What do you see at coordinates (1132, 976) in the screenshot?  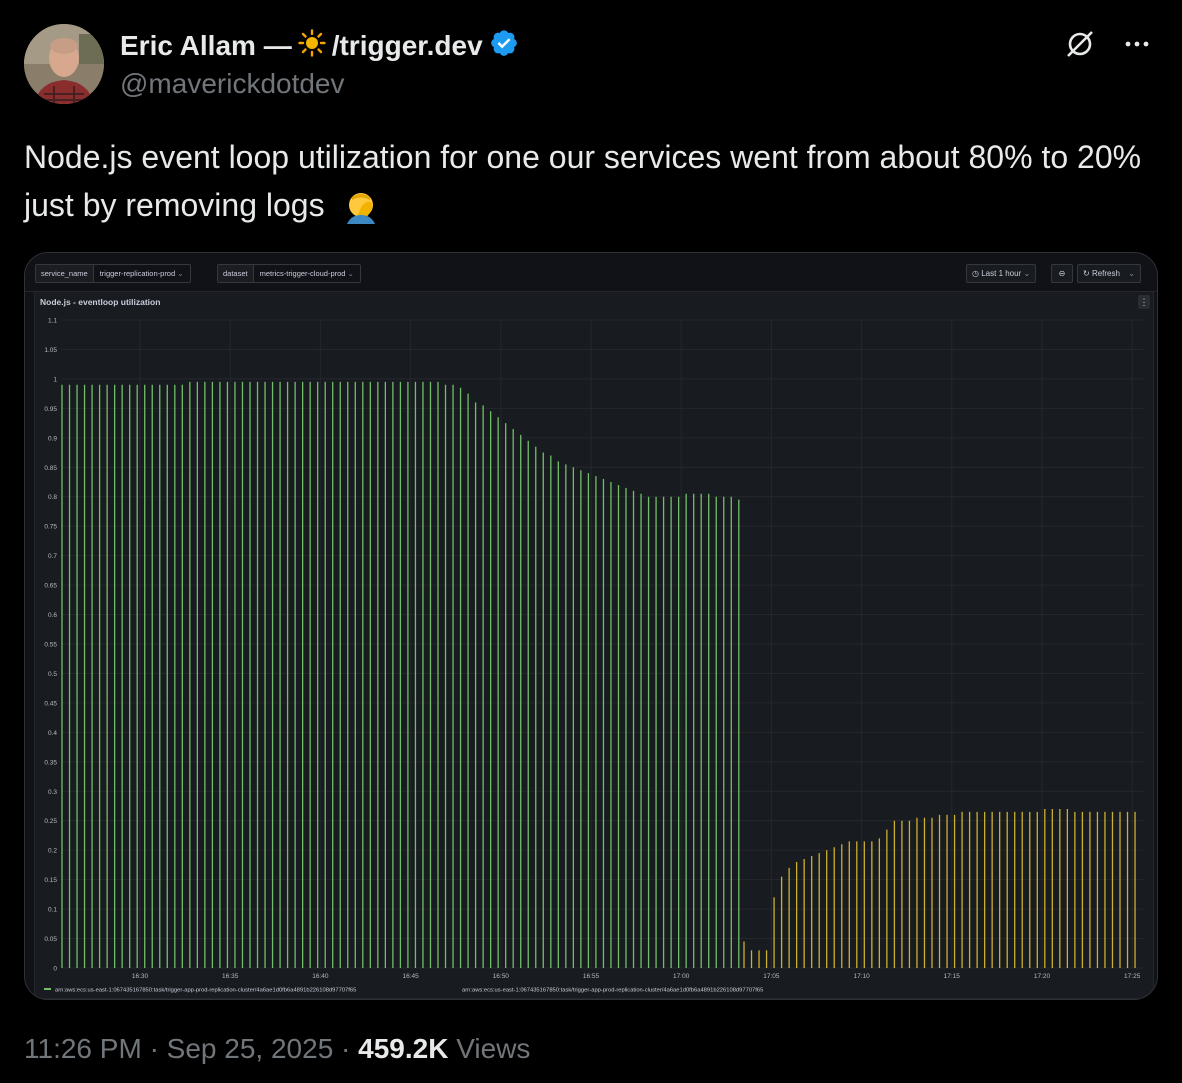 I see `x-tick-label: 17:25` at bounding box center [1132, 976].